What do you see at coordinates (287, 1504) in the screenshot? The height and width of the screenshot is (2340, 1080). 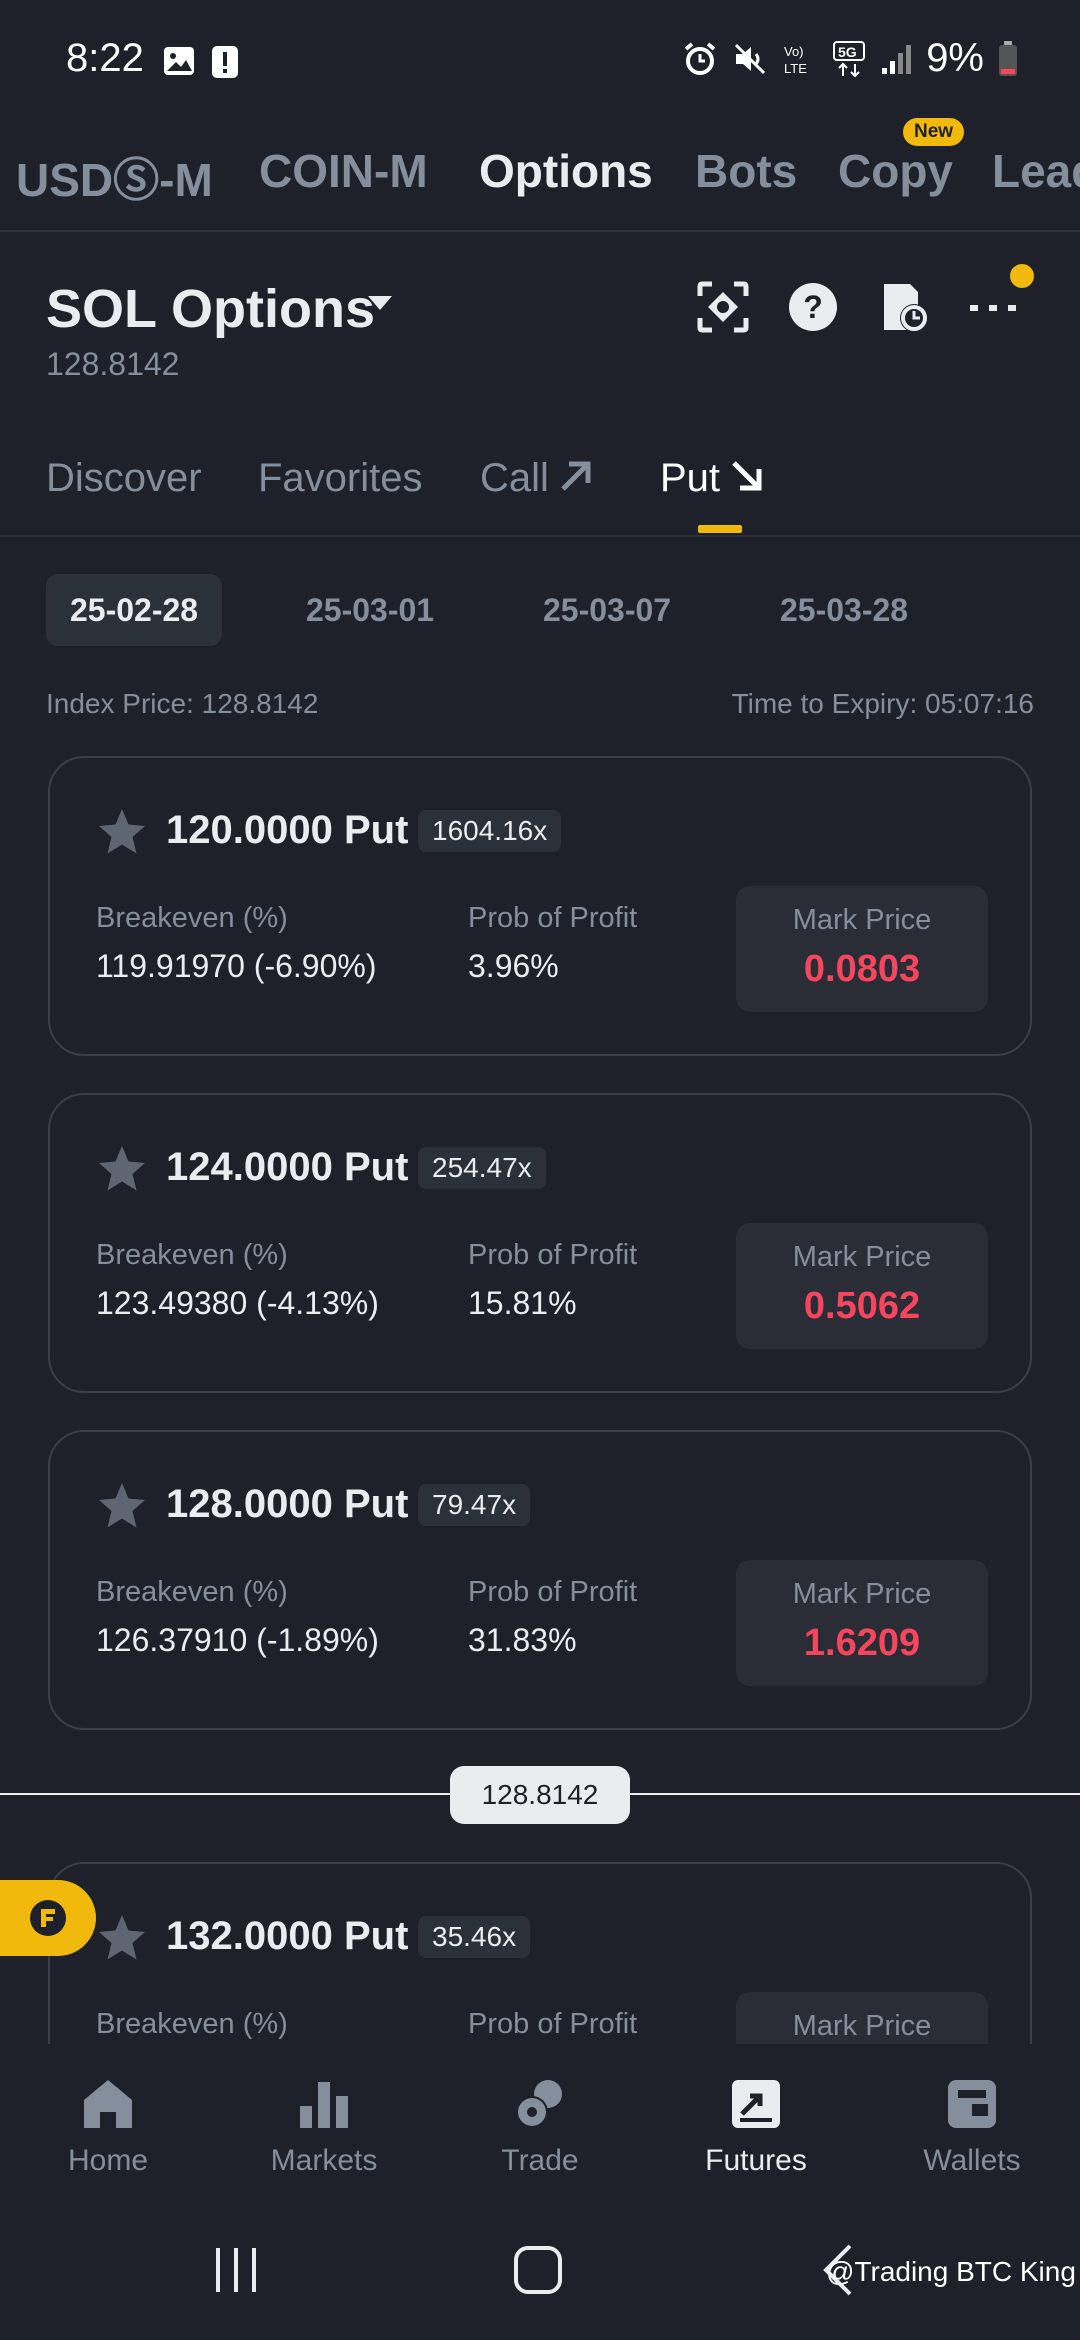 I see `strike-price: 128.0000 Put` at bounding box center [287, 1504].